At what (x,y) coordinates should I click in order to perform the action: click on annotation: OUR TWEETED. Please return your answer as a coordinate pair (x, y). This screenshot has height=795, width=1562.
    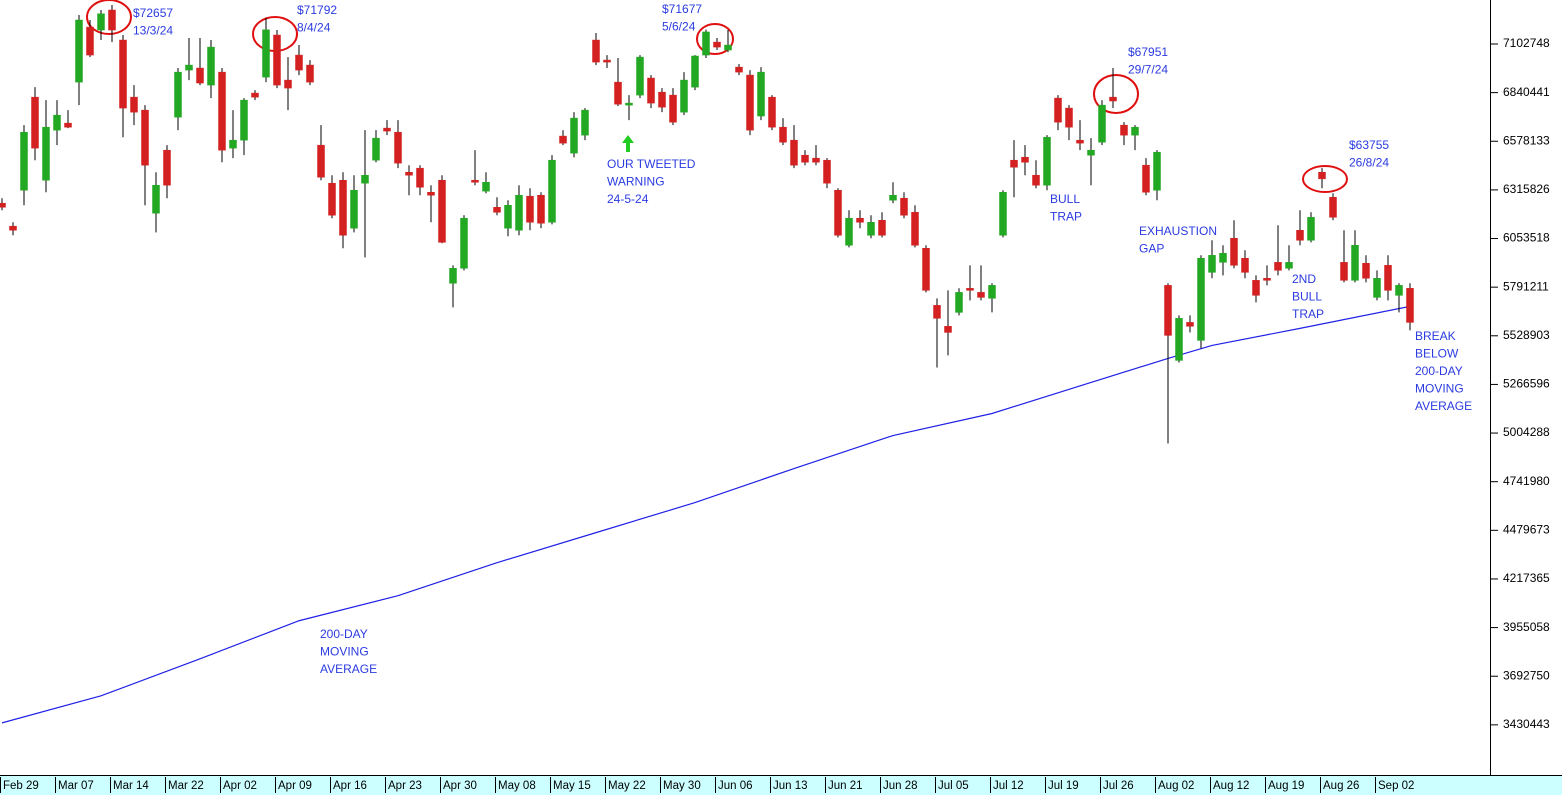
    Looking at the image, I should click on (651, 164).